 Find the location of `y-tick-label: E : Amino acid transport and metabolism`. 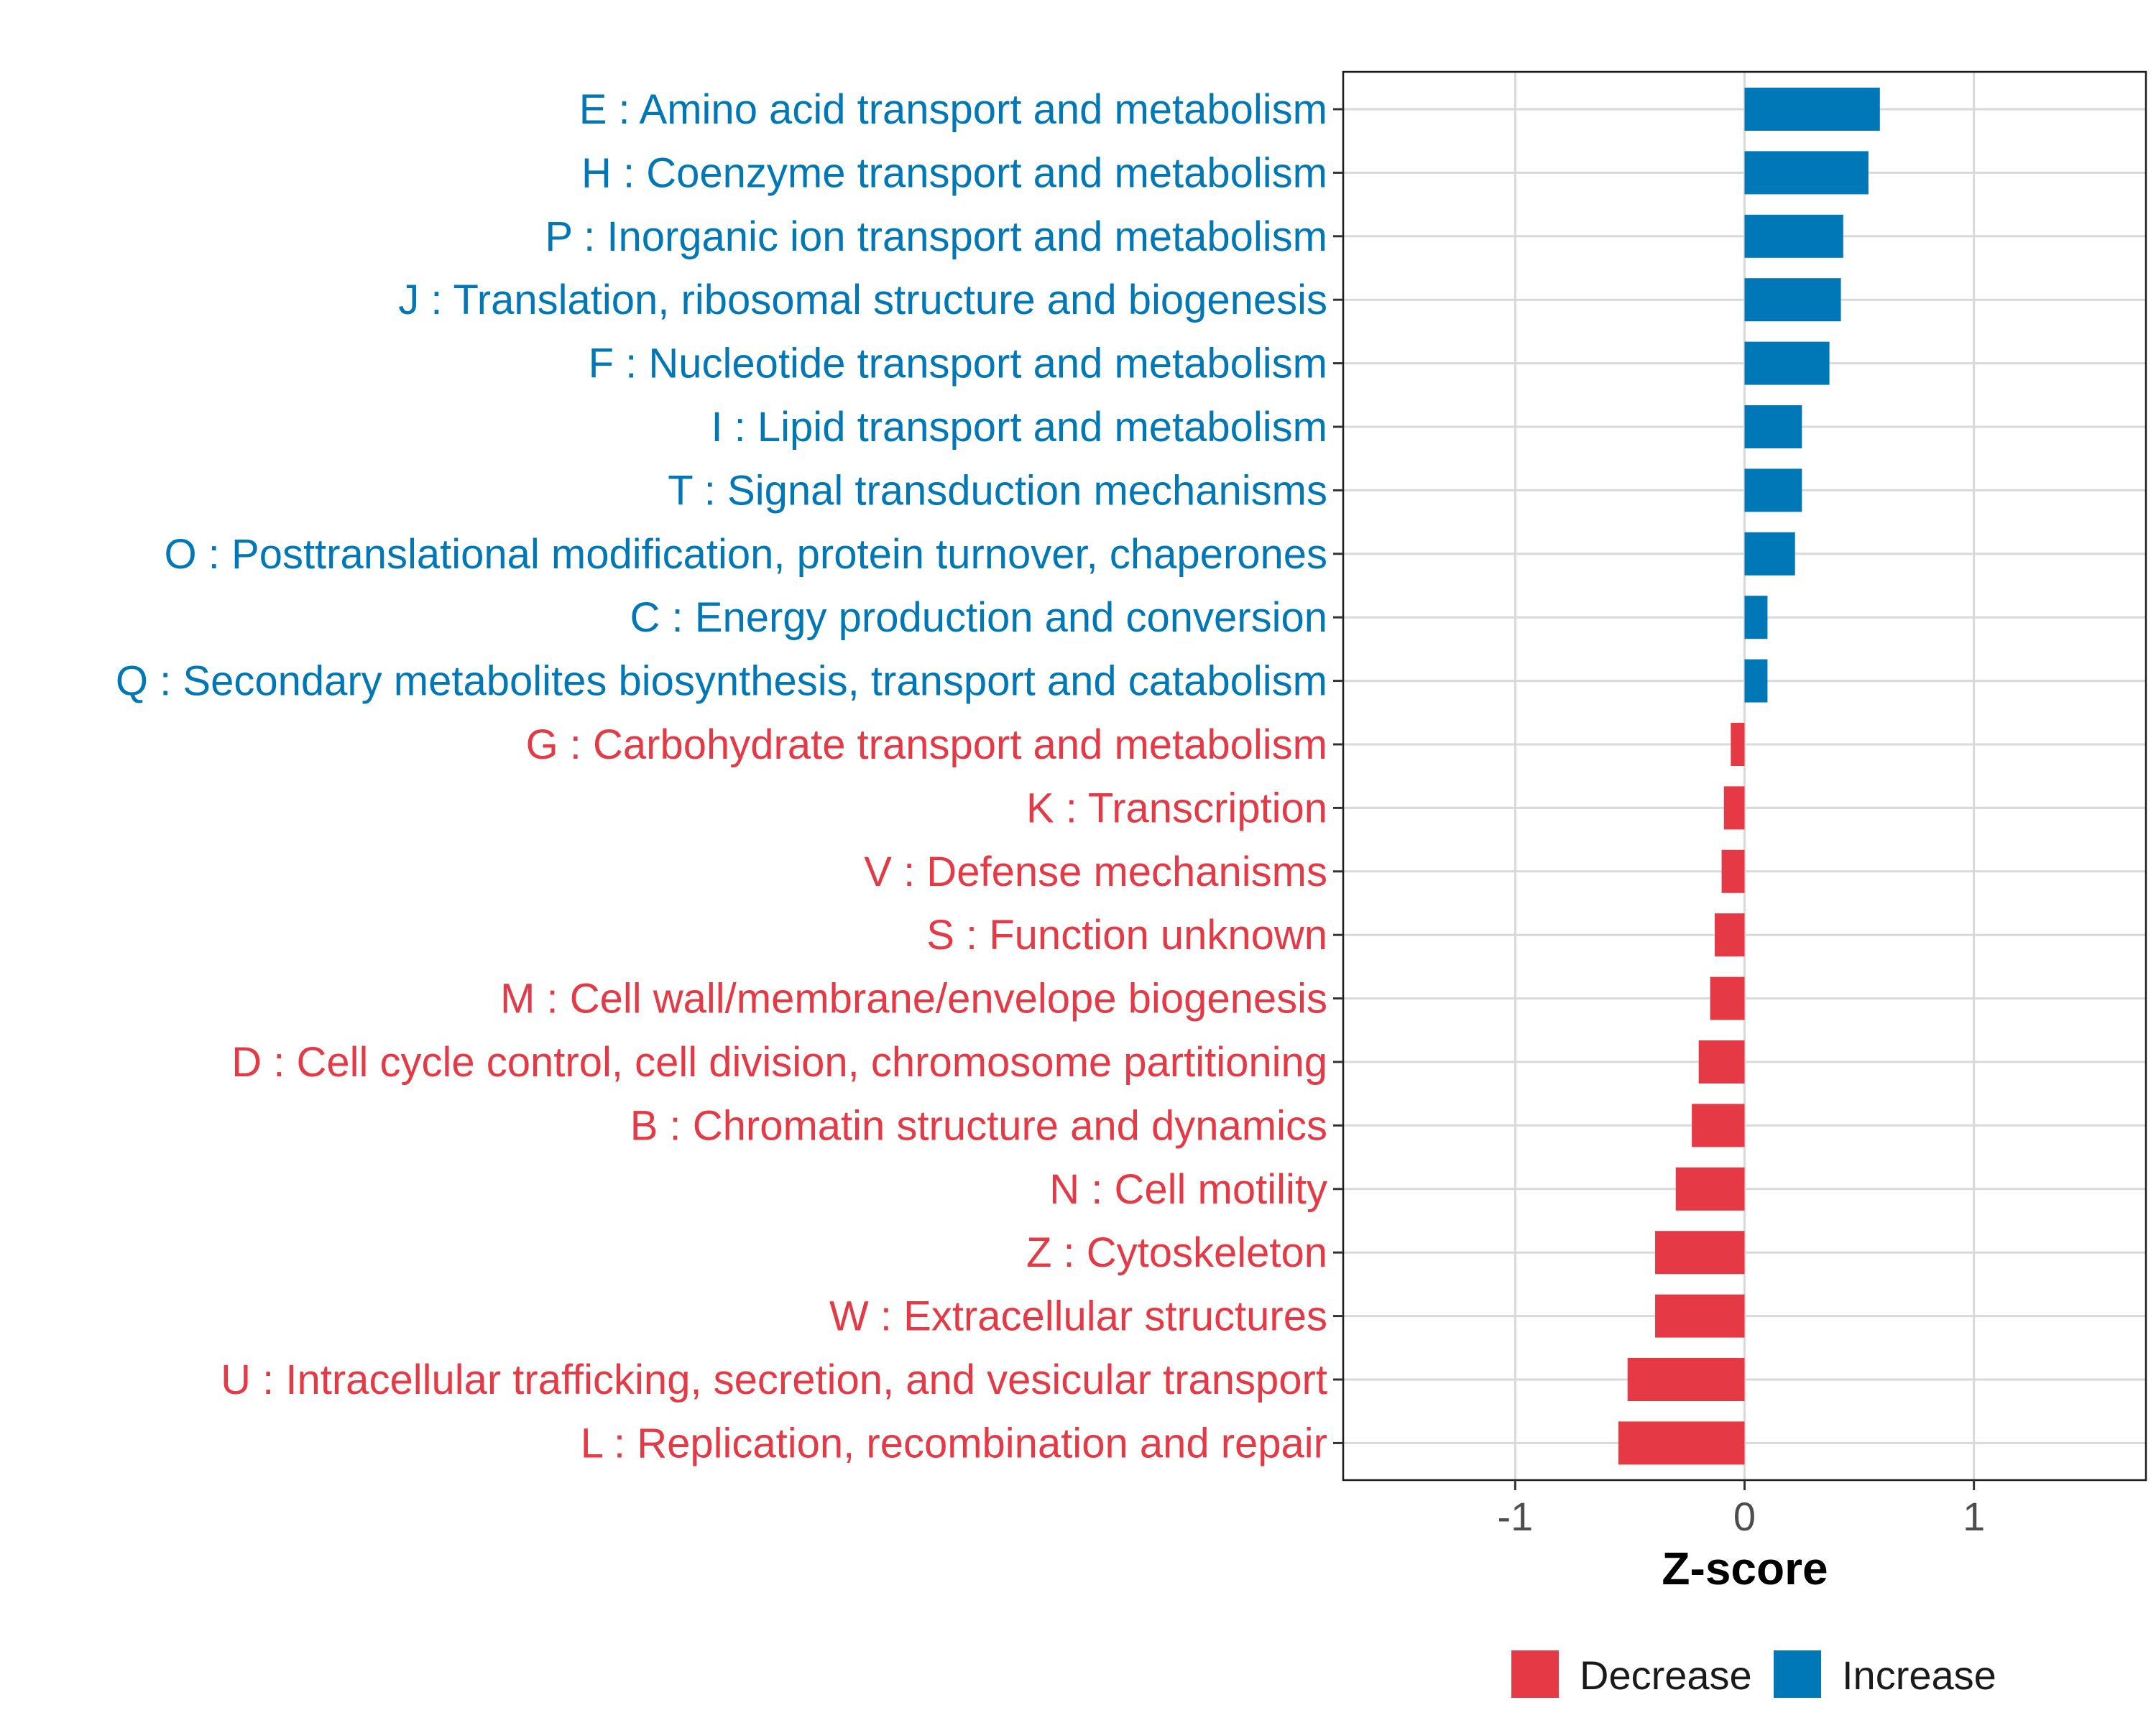

y-tick-label: E : Amino acid transport and metabolism is located at coordinates (953, 110).